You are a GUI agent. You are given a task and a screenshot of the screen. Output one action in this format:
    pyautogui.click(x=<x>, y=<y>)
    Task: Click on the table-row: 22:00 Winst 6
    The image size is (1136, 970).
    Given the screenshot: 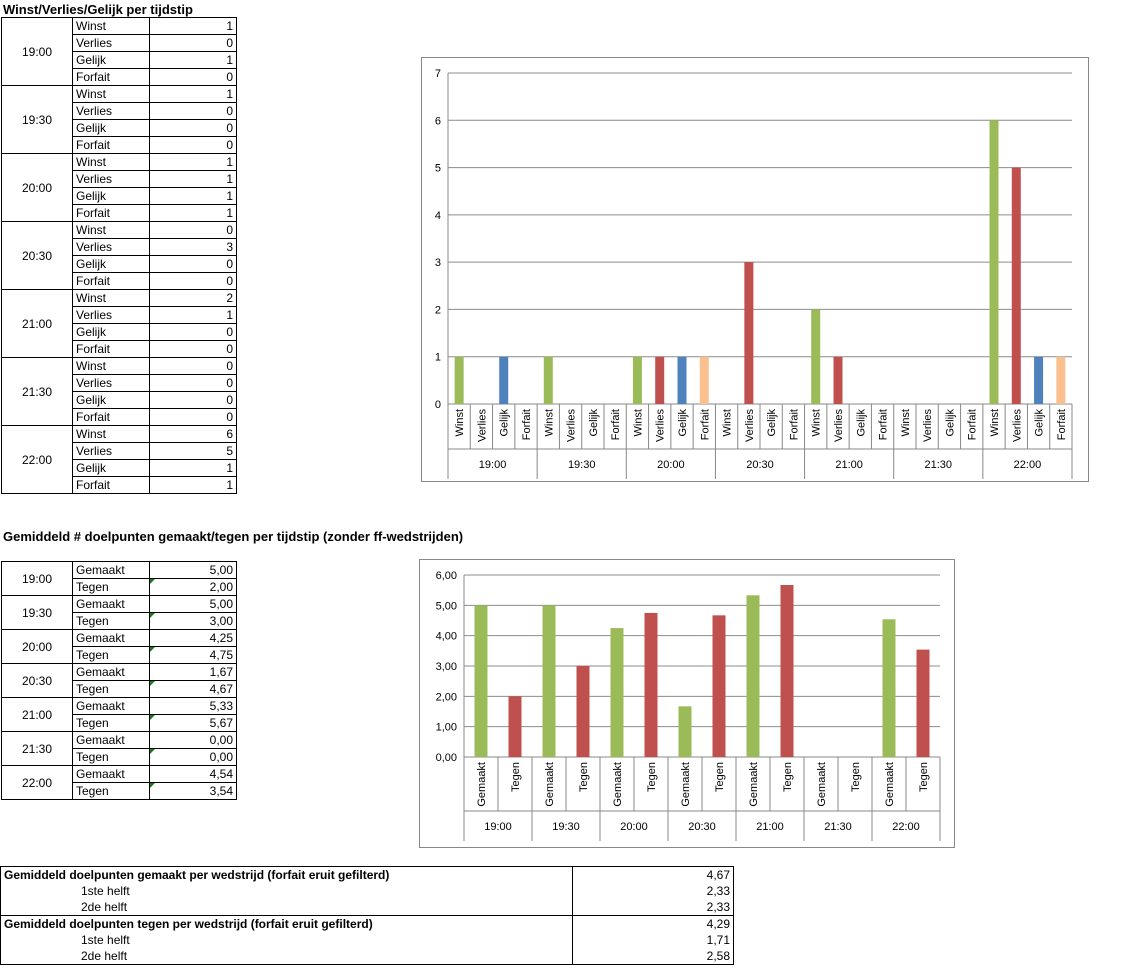 What is the action you would take?
    pyautogui.click(x=119, y=459)
    